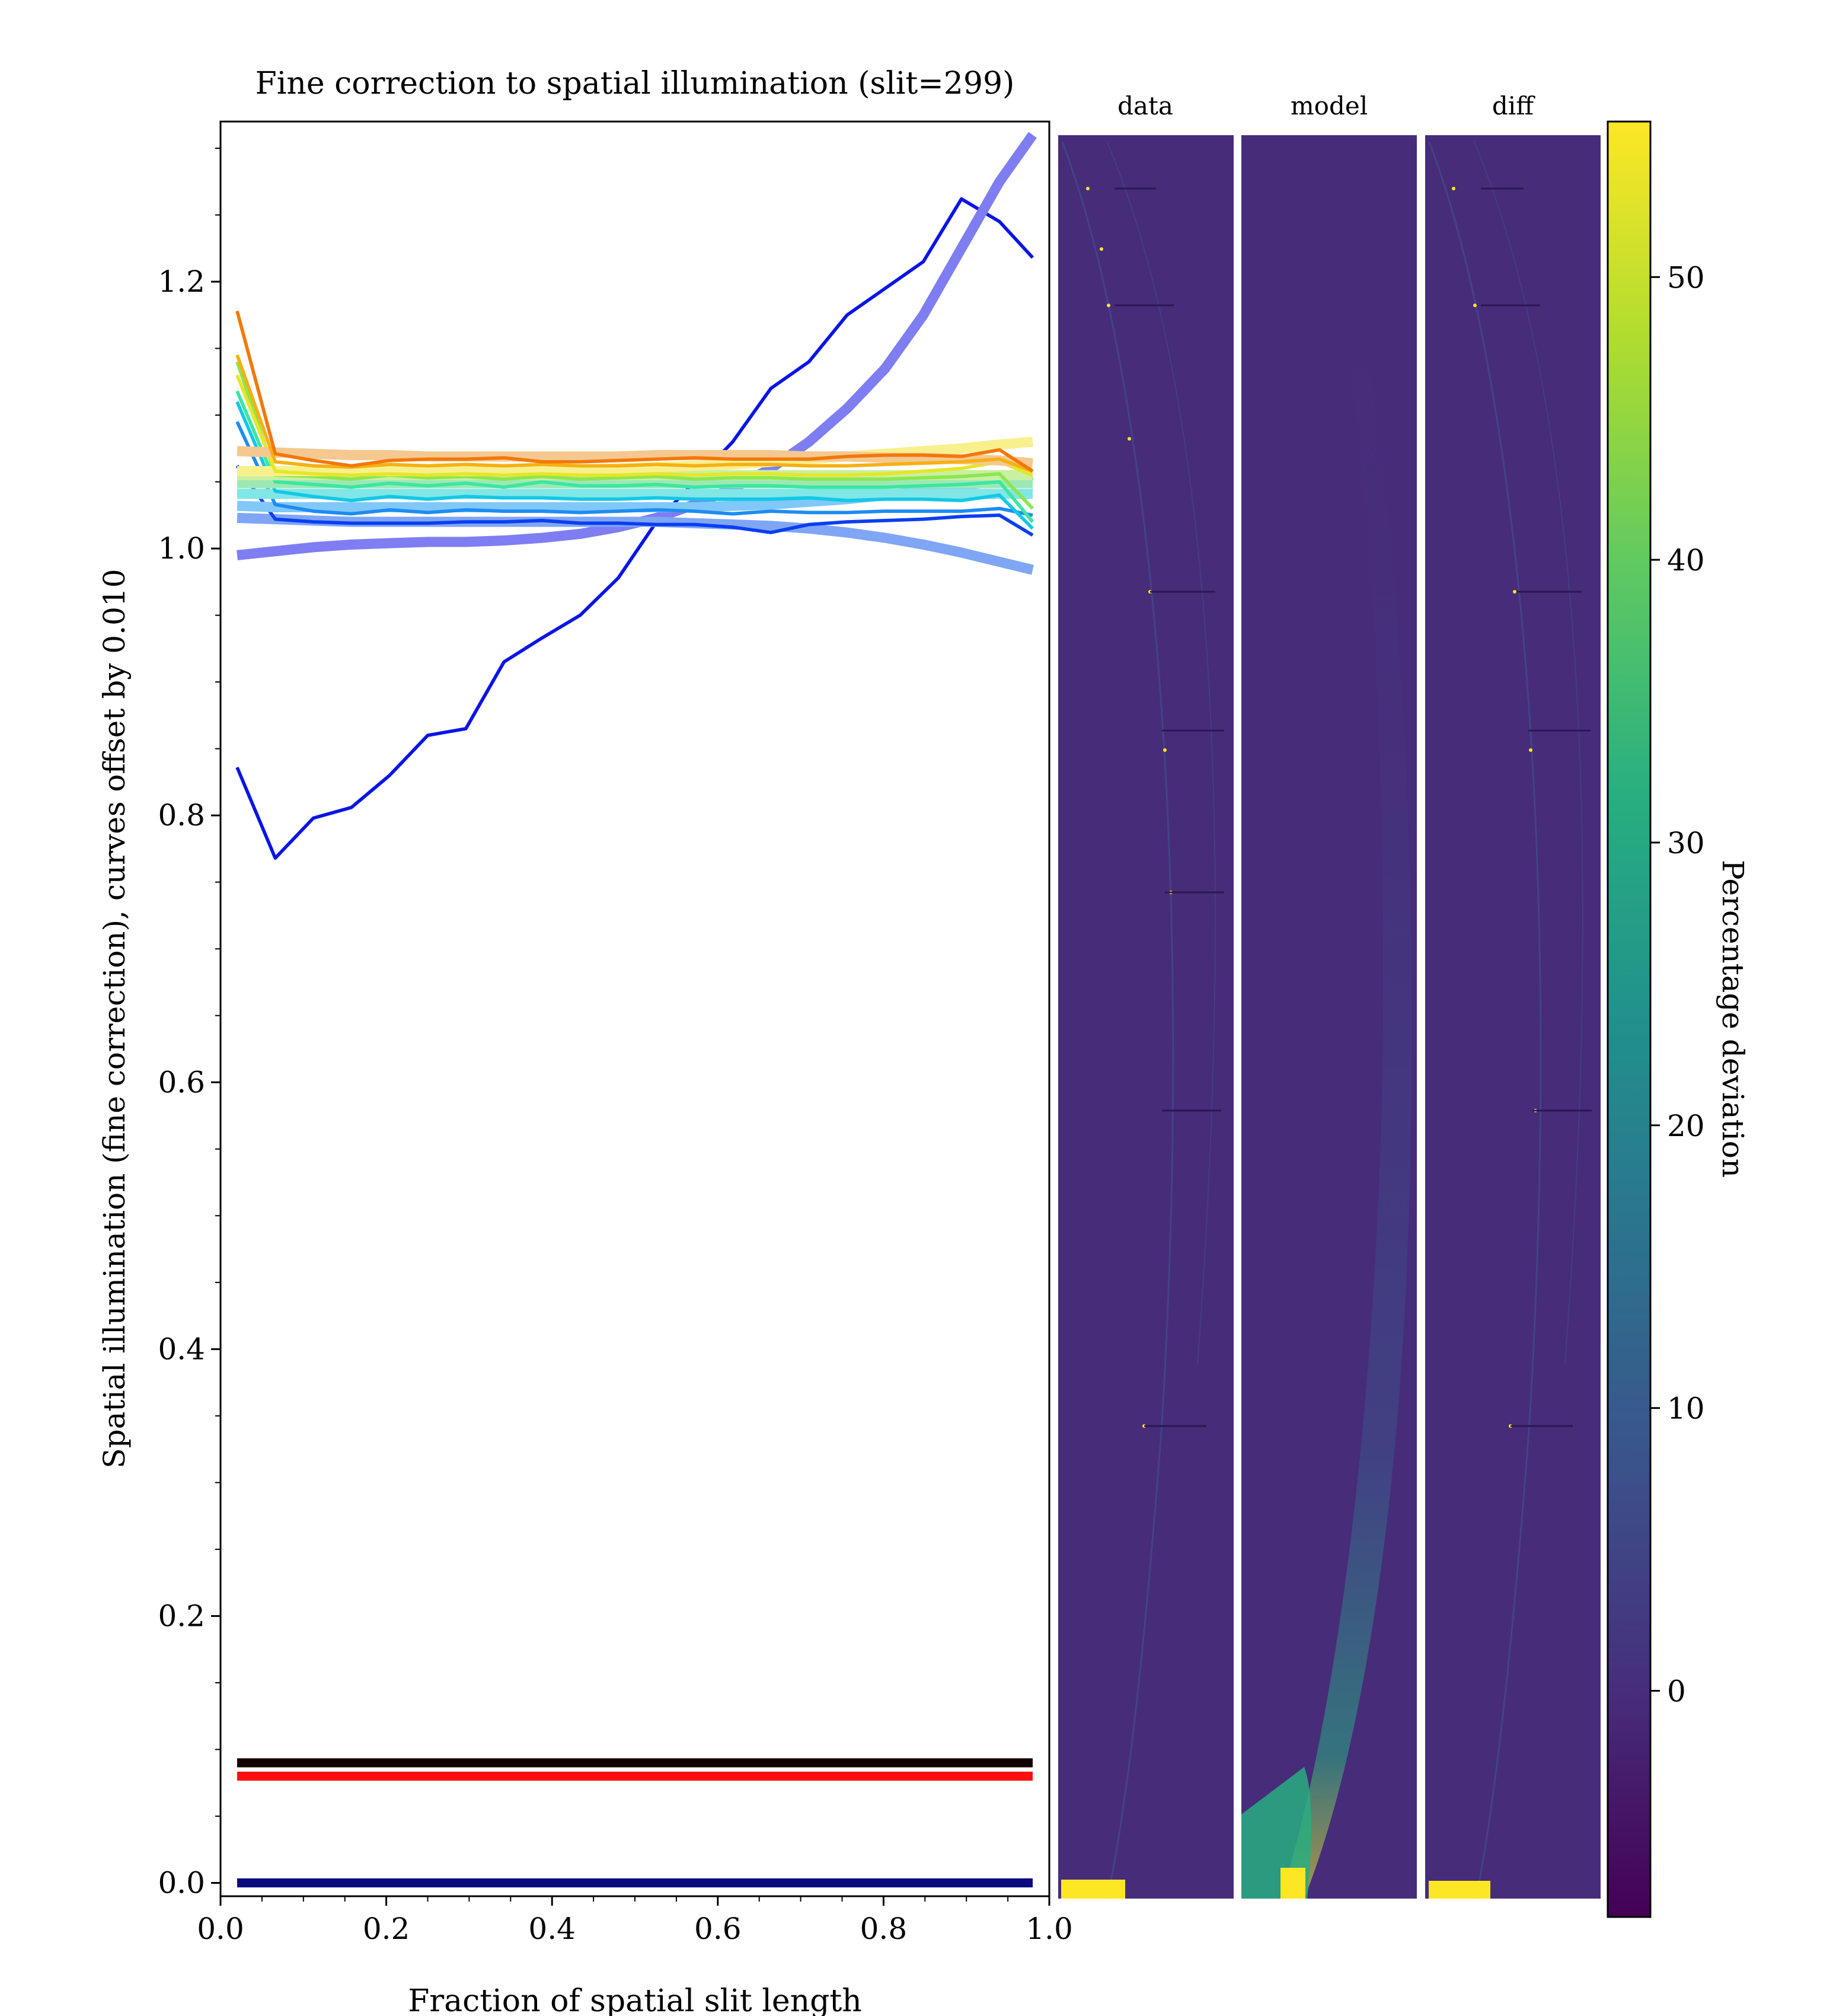  I want to click on data-hotspot, so click(1093, 1889).